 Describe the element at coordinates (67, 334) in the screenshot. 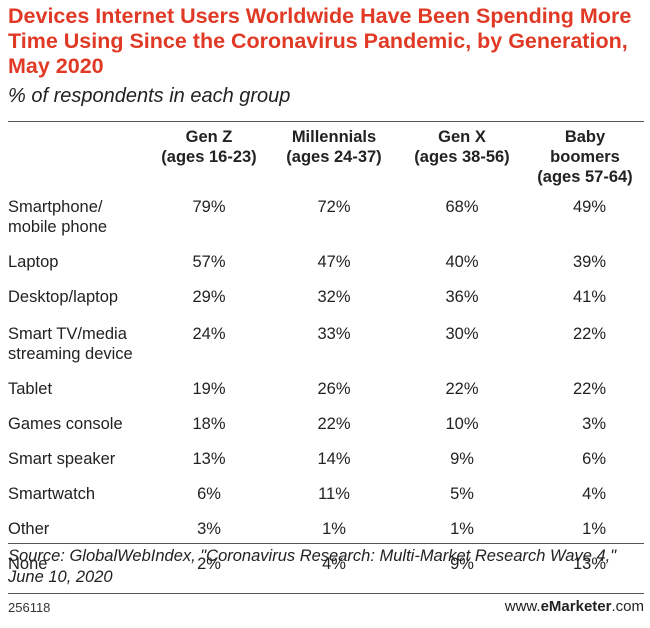

I see `row-label-line: Smart TV/media` at that location.